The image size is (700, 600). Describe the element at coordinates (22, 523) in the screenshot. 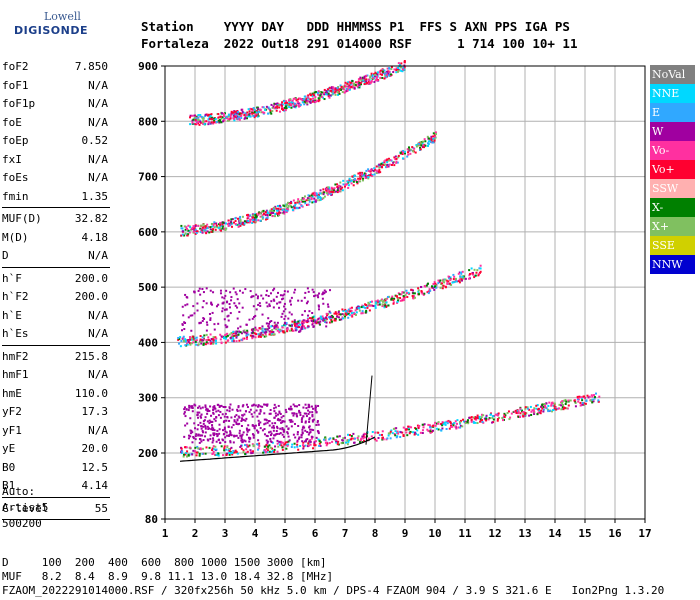

I see `auto-code: 500200` at that location.